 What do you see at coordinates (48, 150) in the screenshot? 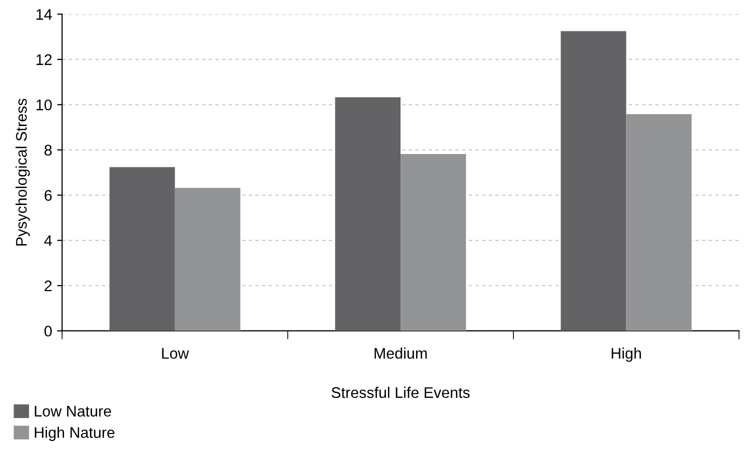
I see `y-tick-label: 8` at bounding box center [48, 150].